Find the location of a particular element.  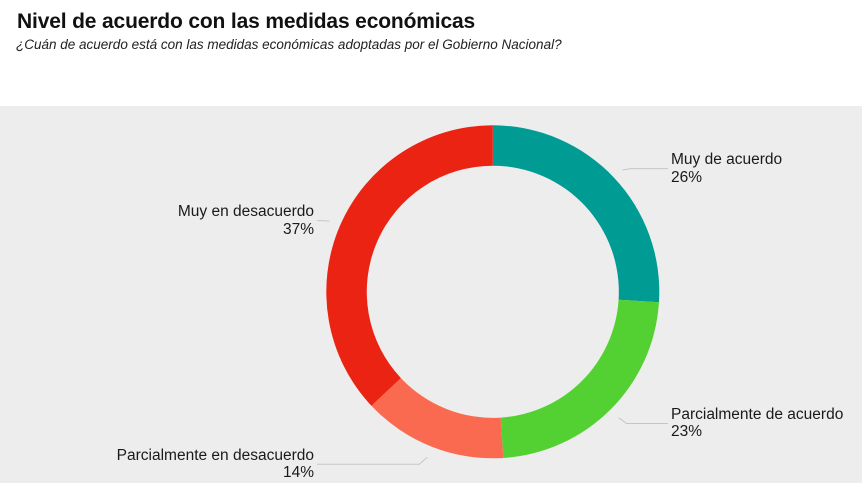

slice-label-muy-en-desacuerdo: Muy en desacuerdo 37% is located at coordinates (246, 220).